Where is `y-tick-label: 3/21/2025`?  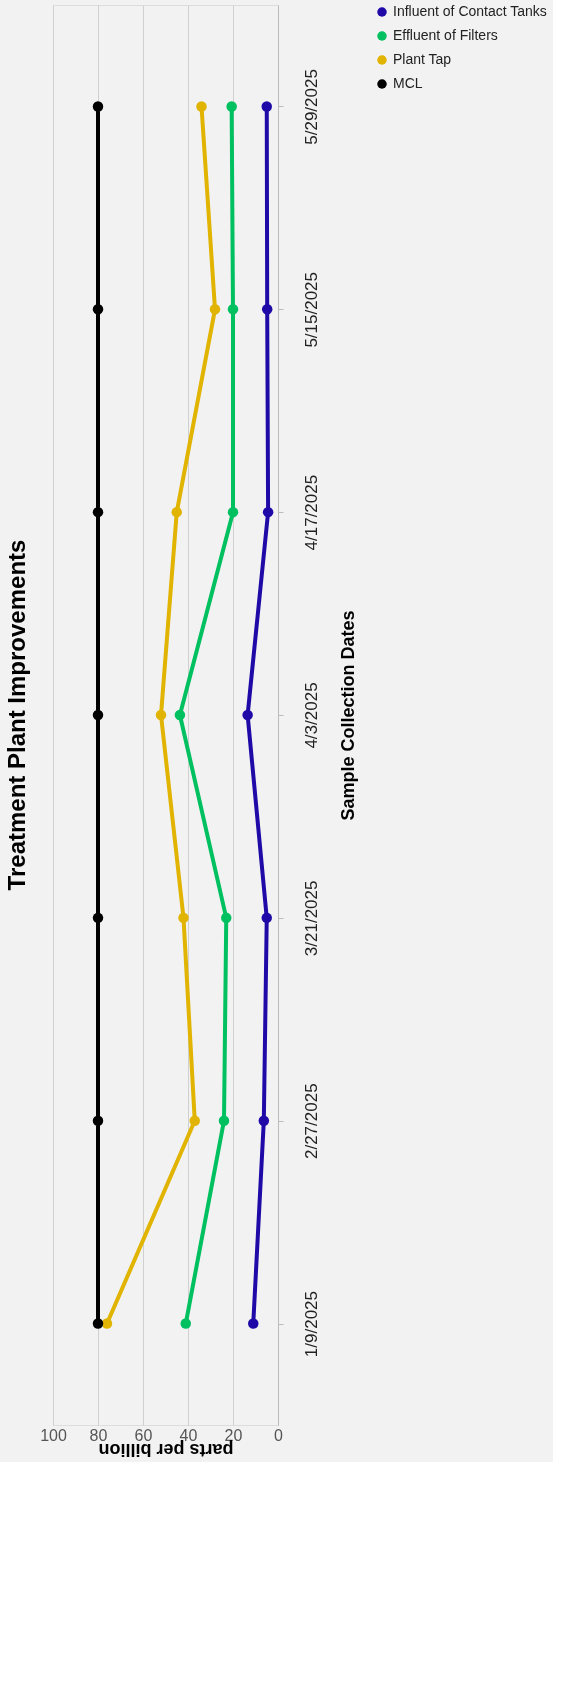 y-tick-label: 3/21/2025 is located at coordinates (311, 918).